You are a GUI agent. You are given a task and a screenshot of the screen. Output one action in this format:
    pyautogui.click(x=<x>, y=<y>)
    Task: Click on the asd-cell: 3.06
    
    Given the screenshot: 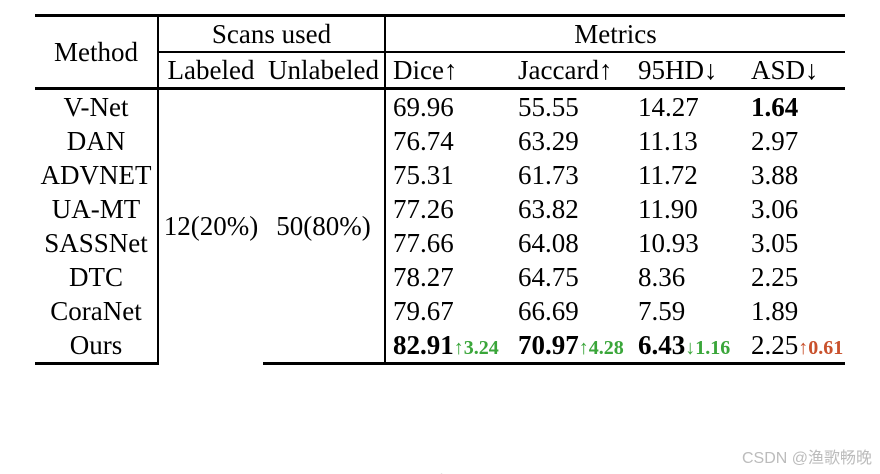 What is the action you would take?
    pyautogui.click(x=775, y=208)
    